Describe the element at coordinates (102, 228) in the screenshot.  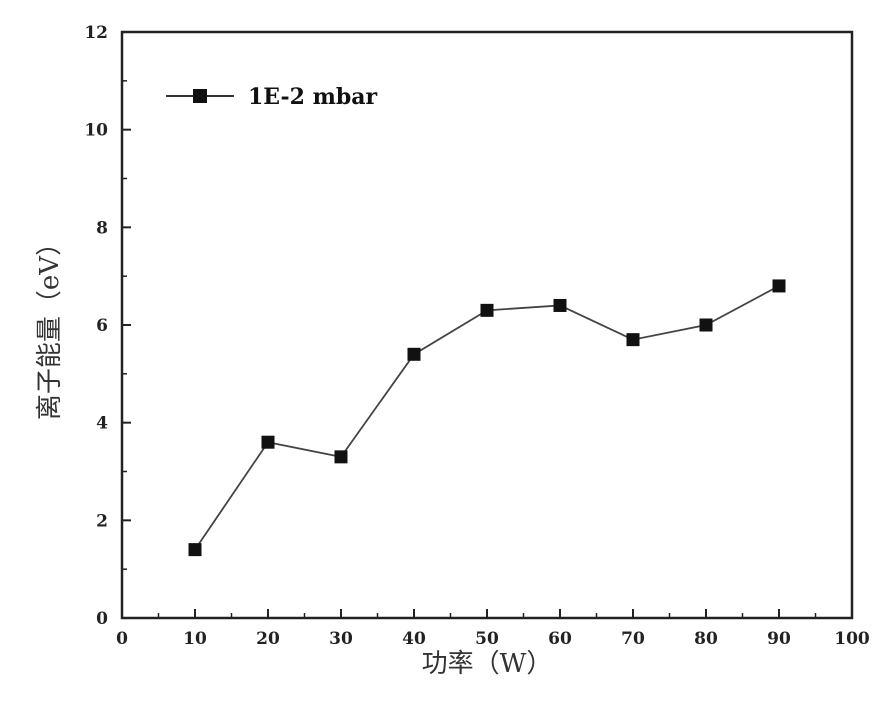
I see `y-tick-label: 8` at that location.